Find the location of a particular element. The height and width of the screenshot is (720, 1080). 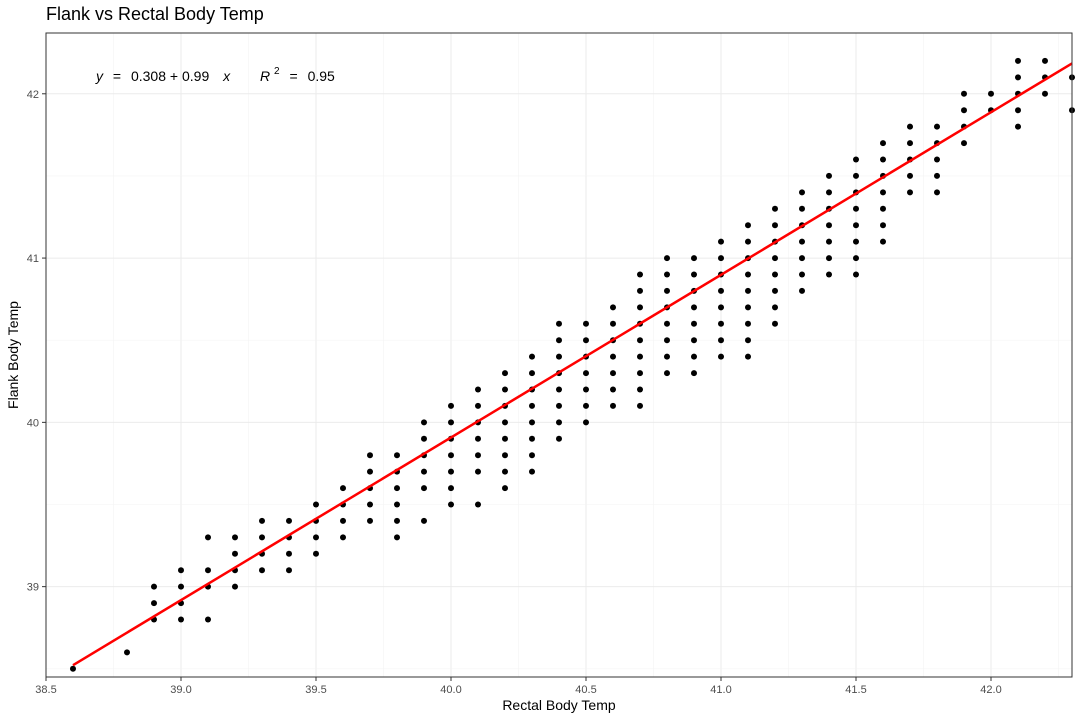

x-tick-label: 39.5 is located at coordinates (315, 690).